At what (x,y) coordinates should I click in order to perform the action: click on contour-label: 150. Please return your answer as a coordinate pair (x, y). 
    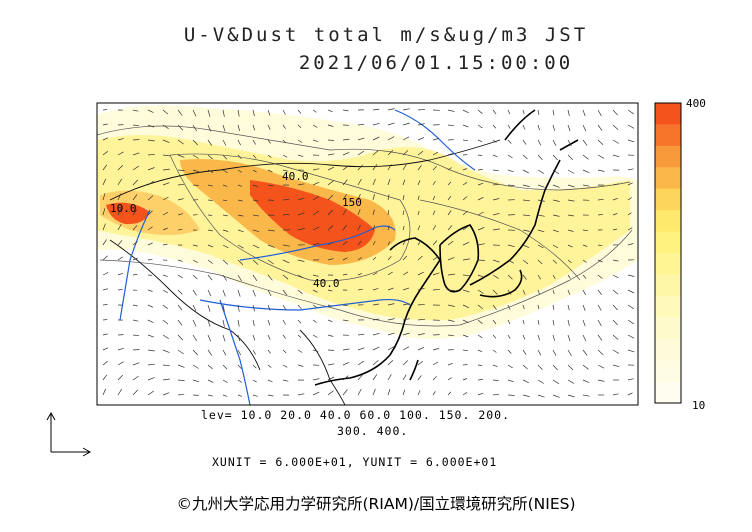
    Looking at the image, I should click on (352, 202).